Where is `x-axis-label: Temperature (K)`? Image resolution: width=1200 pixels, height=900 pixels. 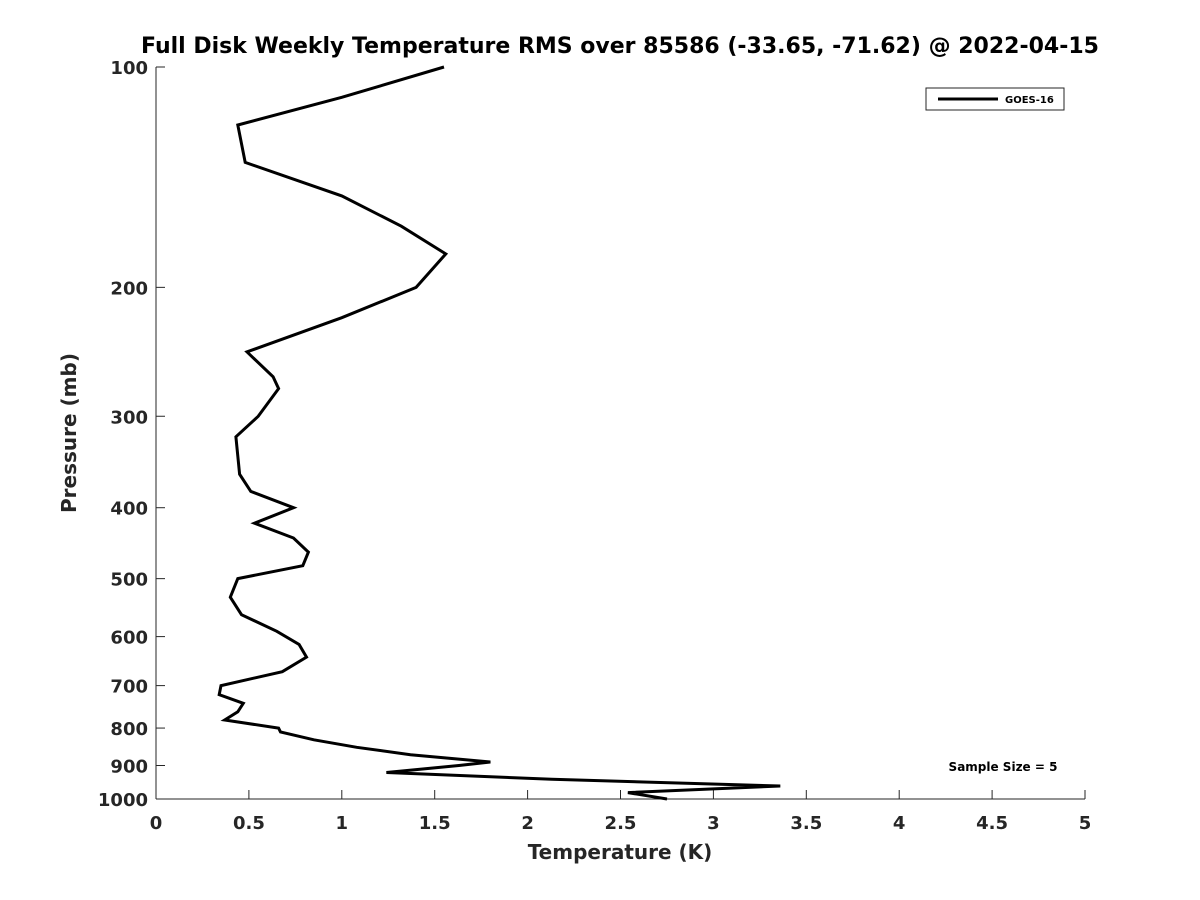
x-axis-label: Temperature (K) is located at coordinates (620, 852).